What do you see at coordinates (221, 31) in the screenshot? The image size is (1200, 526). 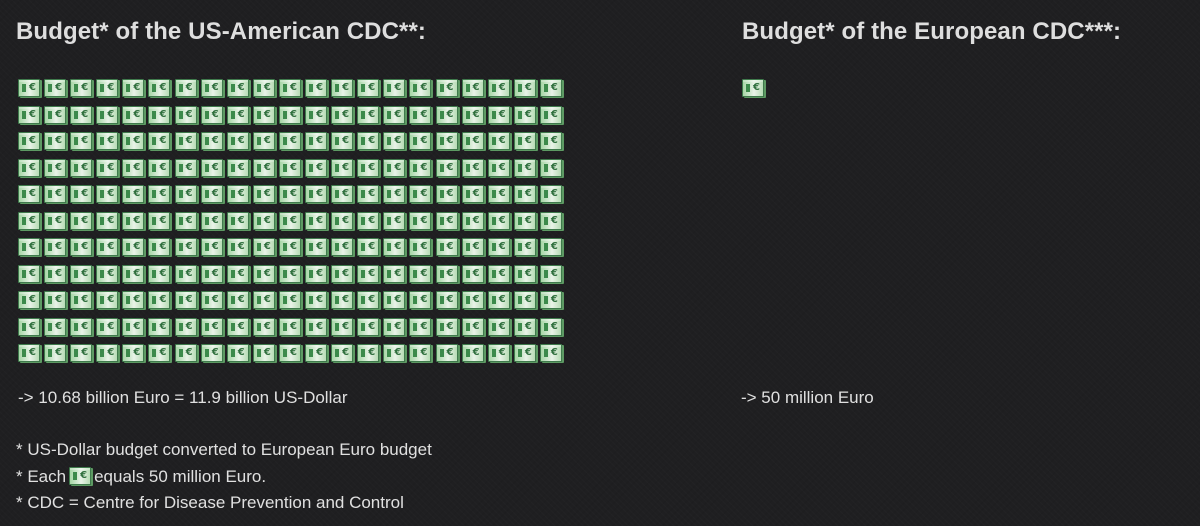 I see `us-cdc-budget-title: Budget* of the US-American CDC**:` at bounding box center [221, 31].